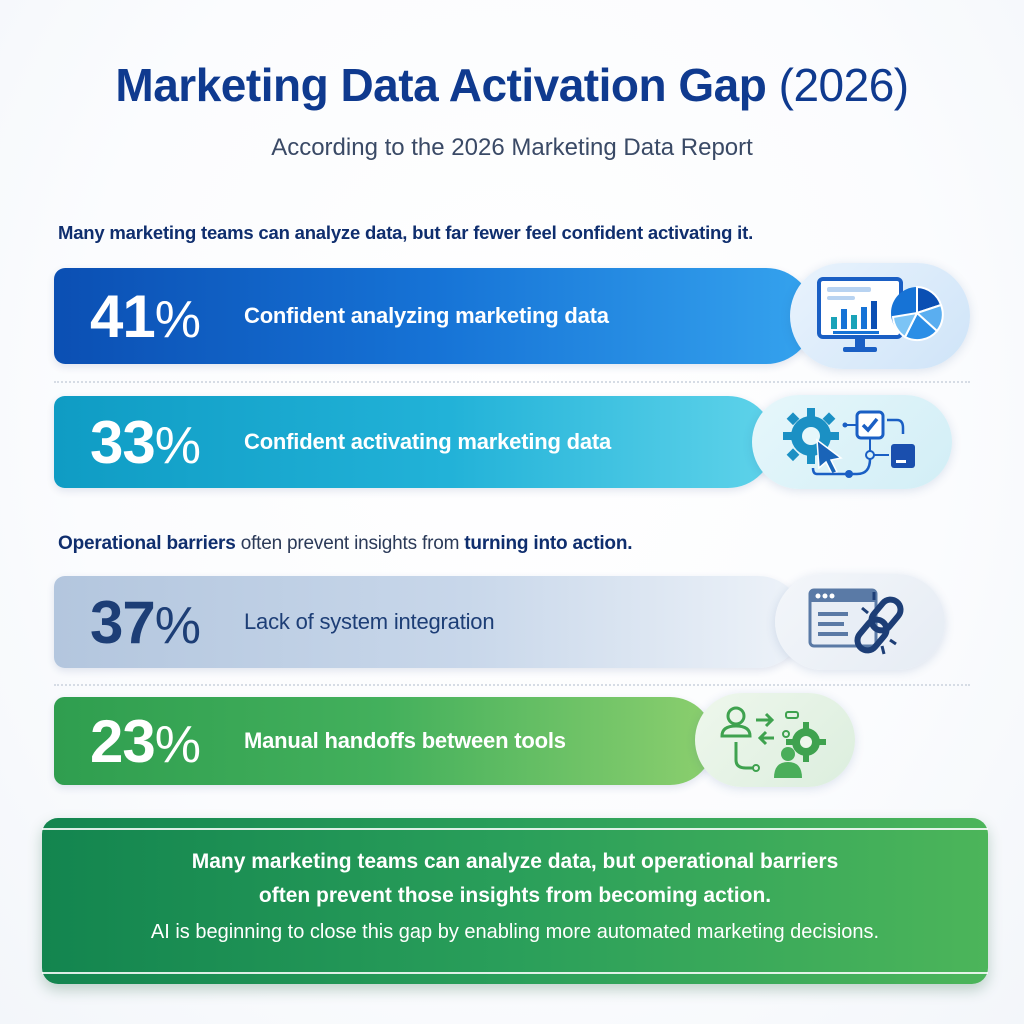 The height and width of the screenshot is (1024, 1024). What do you see at coordinates (426, 315) in the screenshot?
I see `stat-label: Confident analyzing marketing data` at bounding box center [426, 315].